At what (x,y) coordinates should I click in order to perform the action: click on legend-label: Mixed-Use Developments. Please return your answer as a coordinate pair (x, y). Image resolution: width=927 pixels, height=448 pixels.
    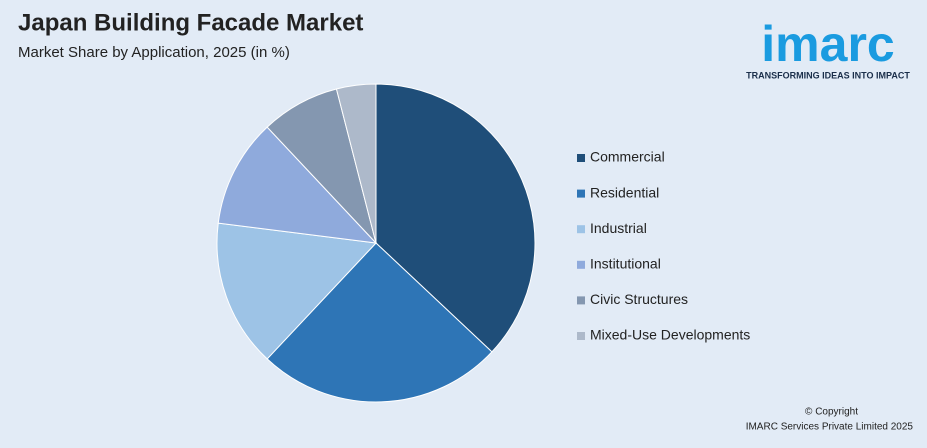
    Looking at the image, I should click on (670, 335).